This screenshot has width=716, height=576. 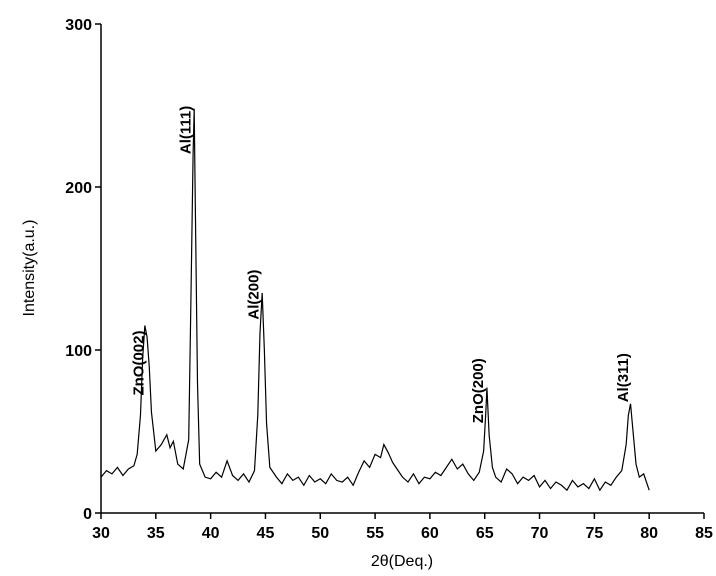 I want to click on peak-label: ZnO(200), so click(x=478, y=390).